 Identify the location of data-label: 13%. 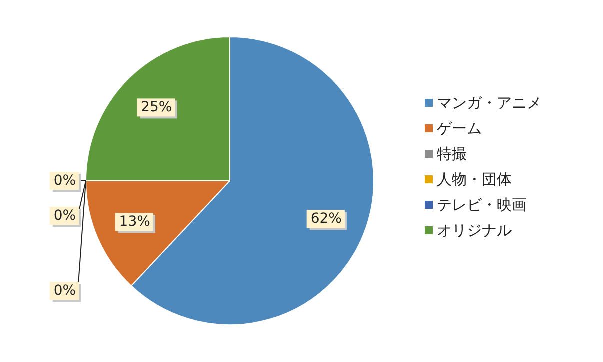
(134, 222).